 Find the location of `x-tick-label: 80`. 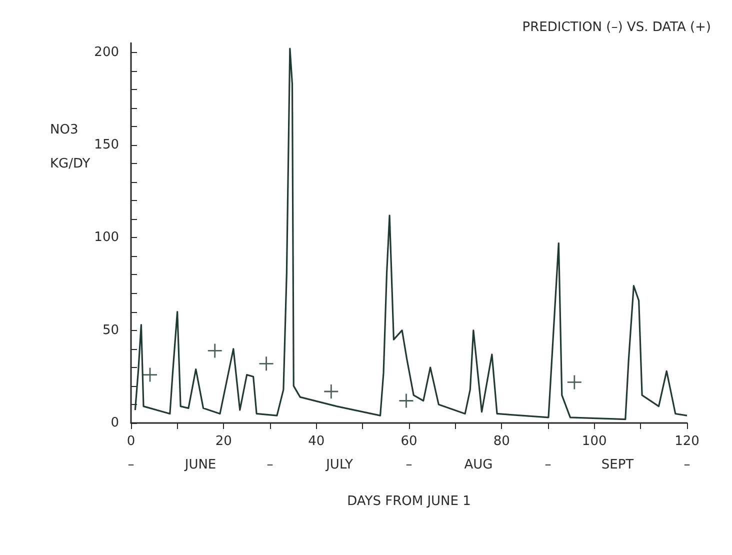

x-tick-label: 80 is located at coordinates (501, 441).